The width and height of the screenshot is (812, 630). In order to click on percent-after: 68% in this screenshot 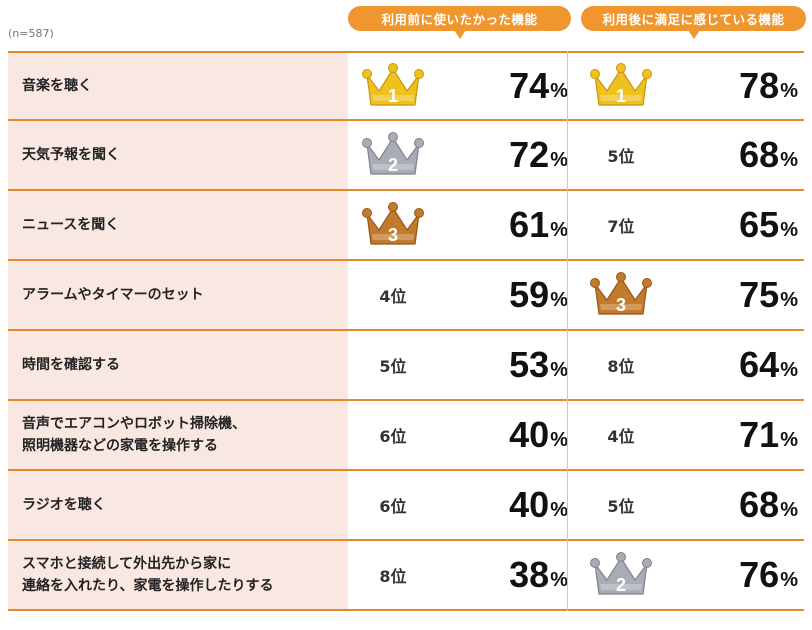, I will do `click(733, 505)`.